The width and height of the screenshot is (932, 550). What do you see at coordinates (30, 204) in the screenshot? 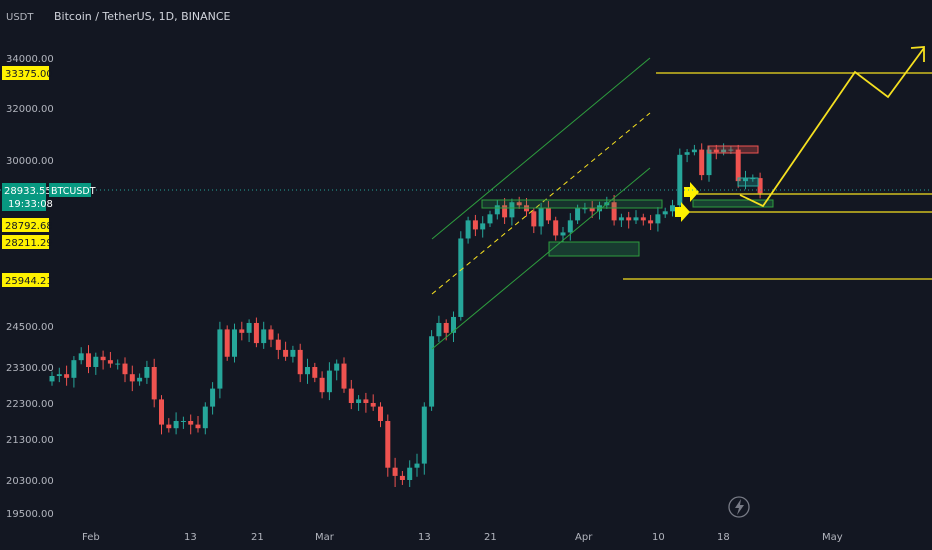
I see `countdown-badge: 19:33:08` at bounding box center [30, 204].